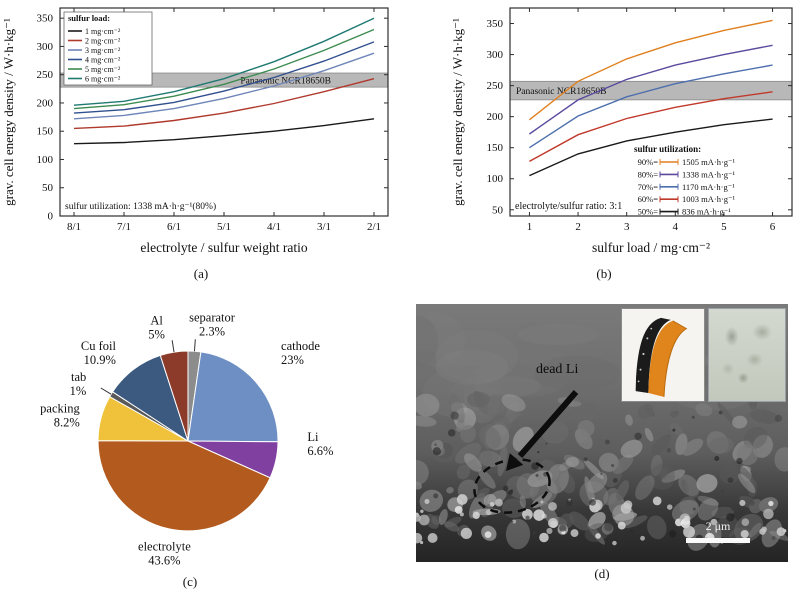  Describe the element at coordinates (648, 199) in the screenshot. I see `svg-text: 60%=` at that location.